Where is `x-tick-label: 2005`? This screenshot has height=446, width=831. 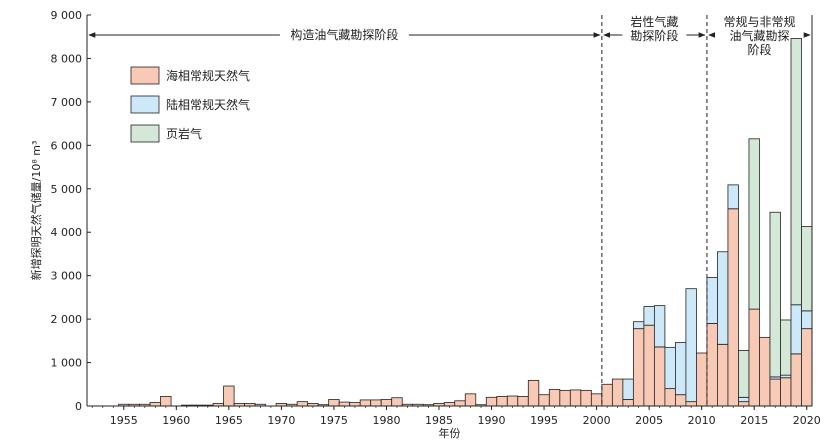 x-tick-label: 2005 is located at coordinates (649, 420).